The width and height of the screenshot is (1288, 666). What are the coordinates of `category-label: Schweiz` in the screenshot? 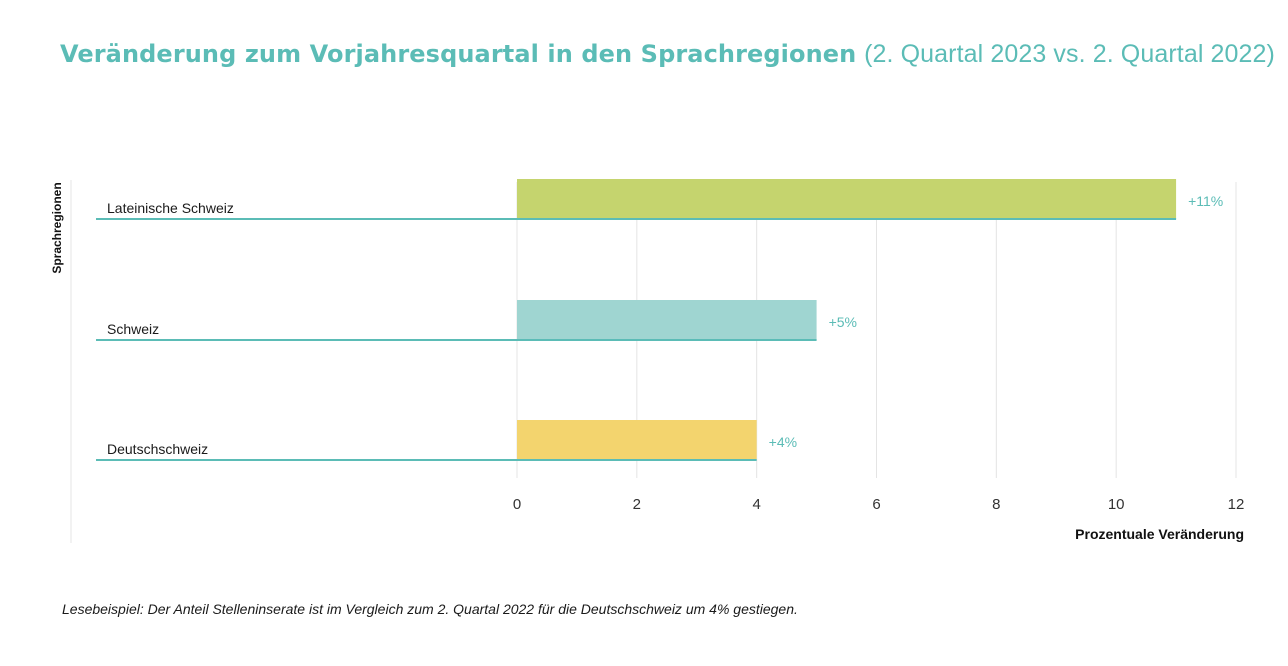 It's located at (133, 329).